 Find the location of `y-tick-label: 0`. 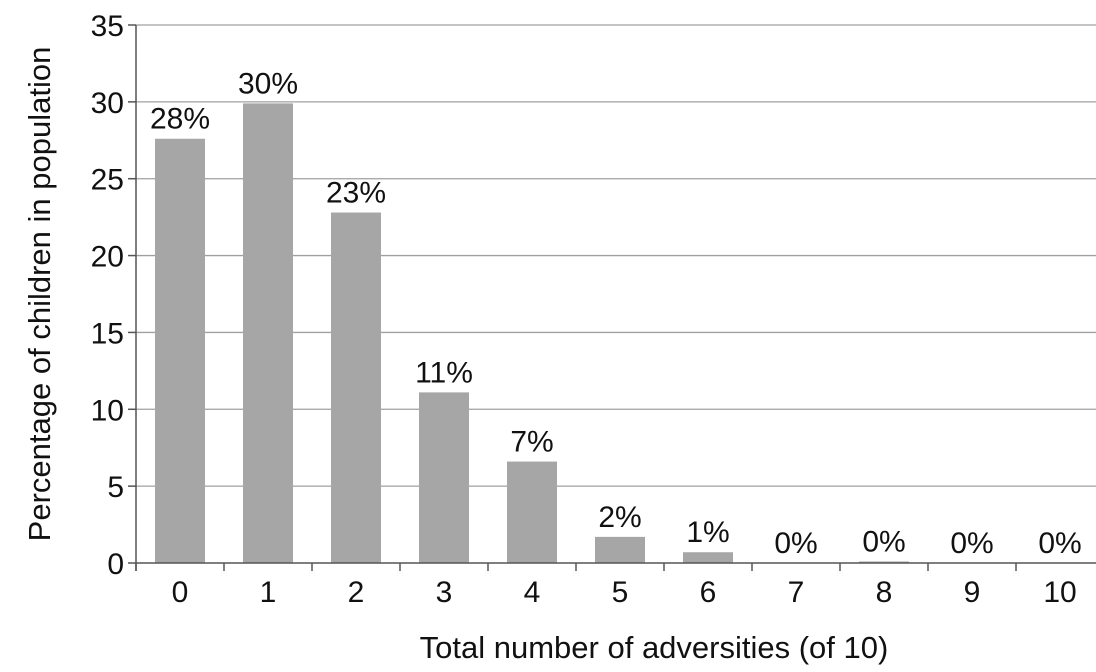

y-tick-label: 0 is located at coordinates (115, 564).